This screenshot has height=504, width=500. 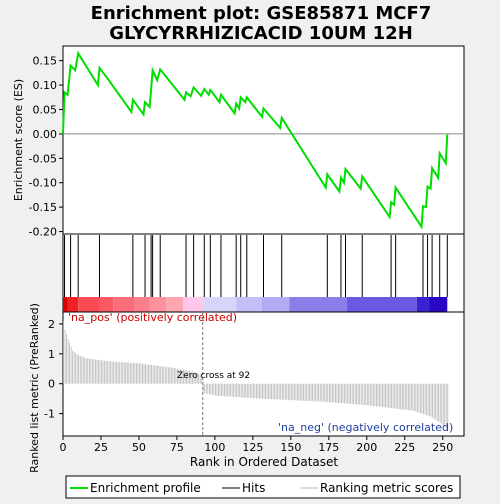 I want to click on x-tick-label: 200, so click(x=366, y=447).